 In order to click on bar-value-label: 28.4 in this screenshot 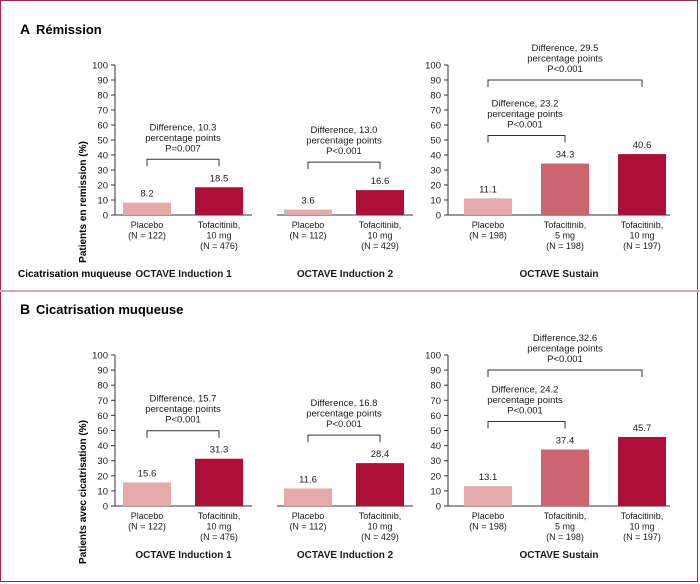, I will do `click(380, 454)`.